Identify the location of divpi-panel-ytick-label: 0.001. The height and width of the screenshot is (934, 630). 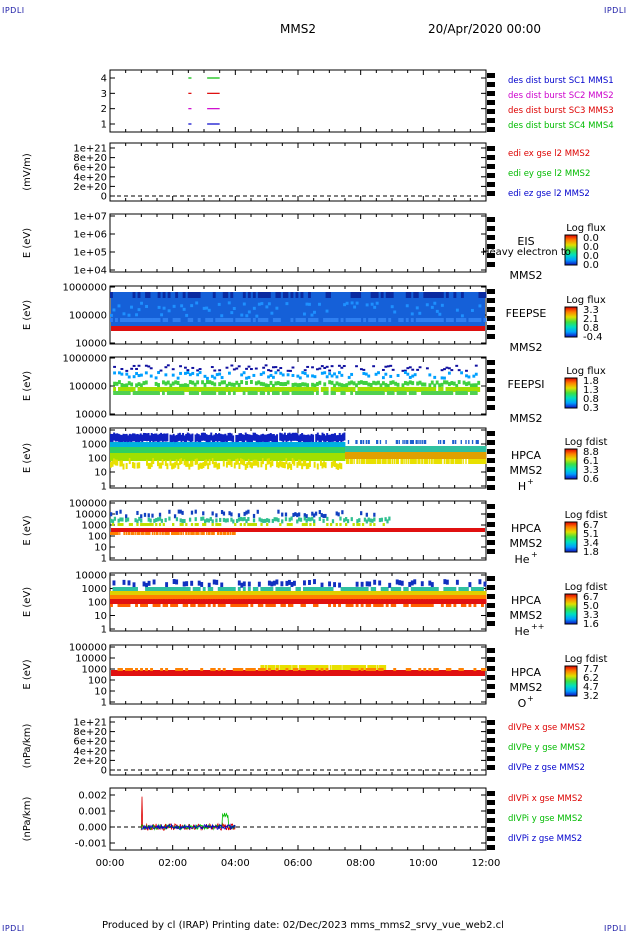
(92, 812).